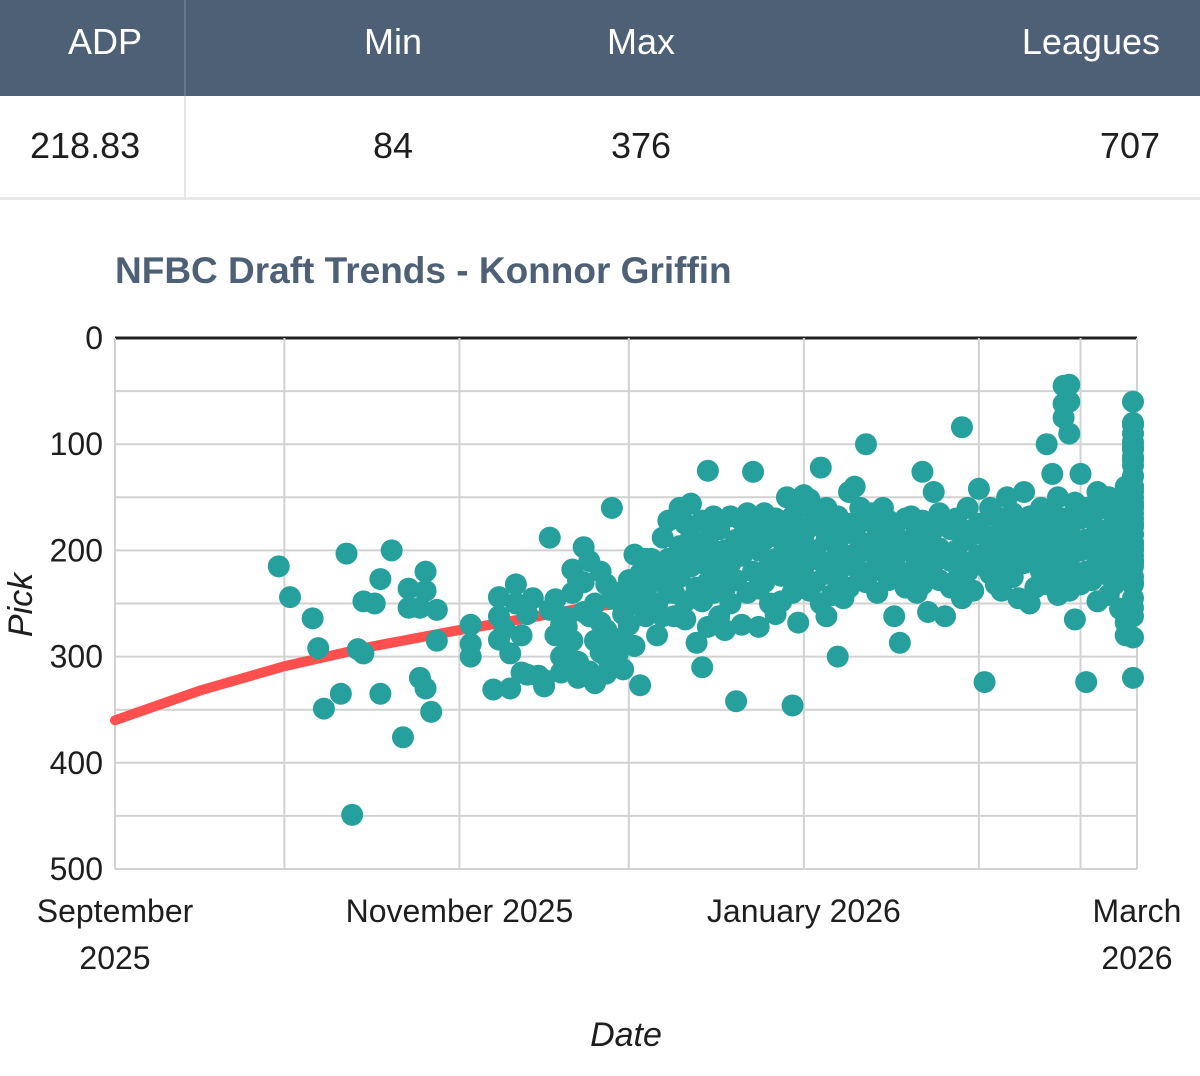  What do you see at coordinates (393, 145) in the screenshot?
I see `value-min: 84` at bounding box center [393, 145].